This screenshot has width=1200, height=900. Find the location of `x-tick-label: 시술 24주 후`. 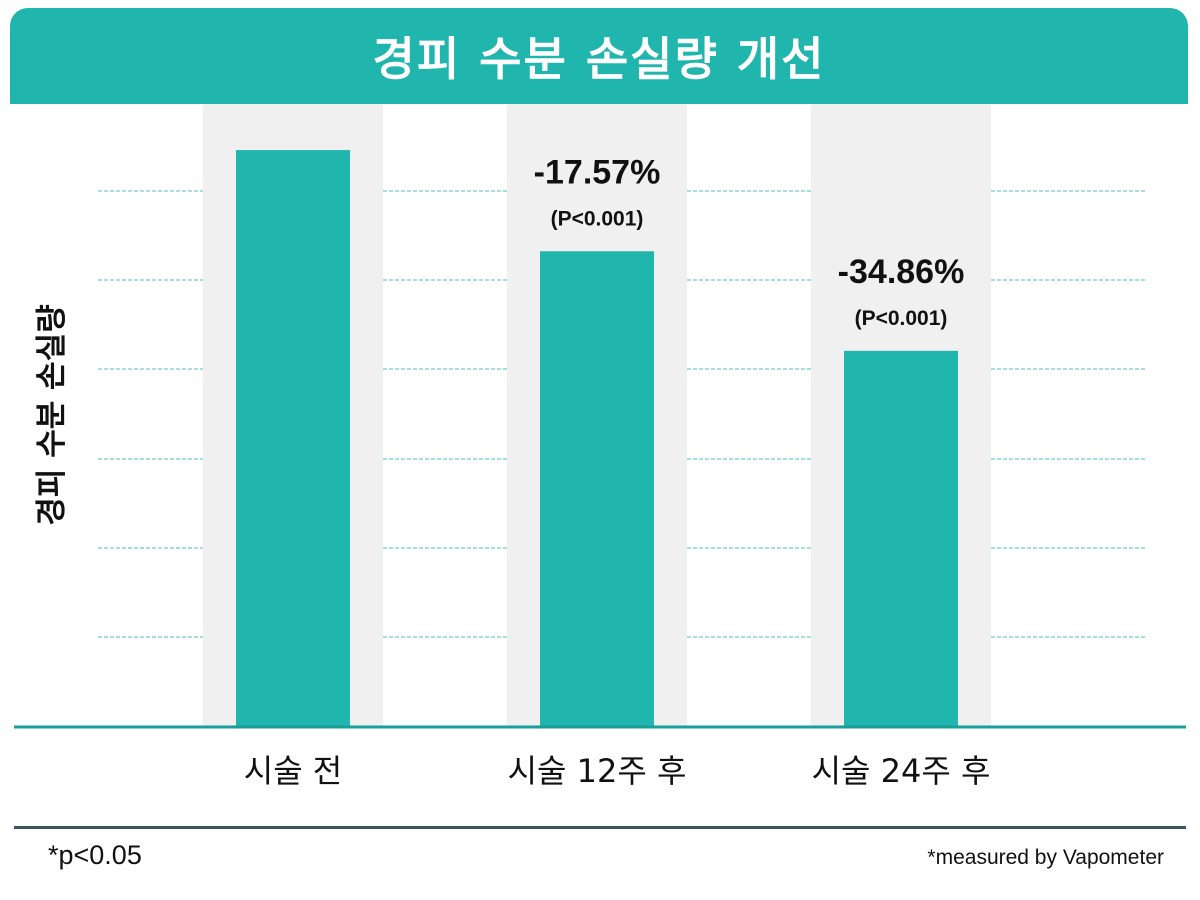

x-tick-label: 시술 24주 후 is located at coordinates (901, 771).